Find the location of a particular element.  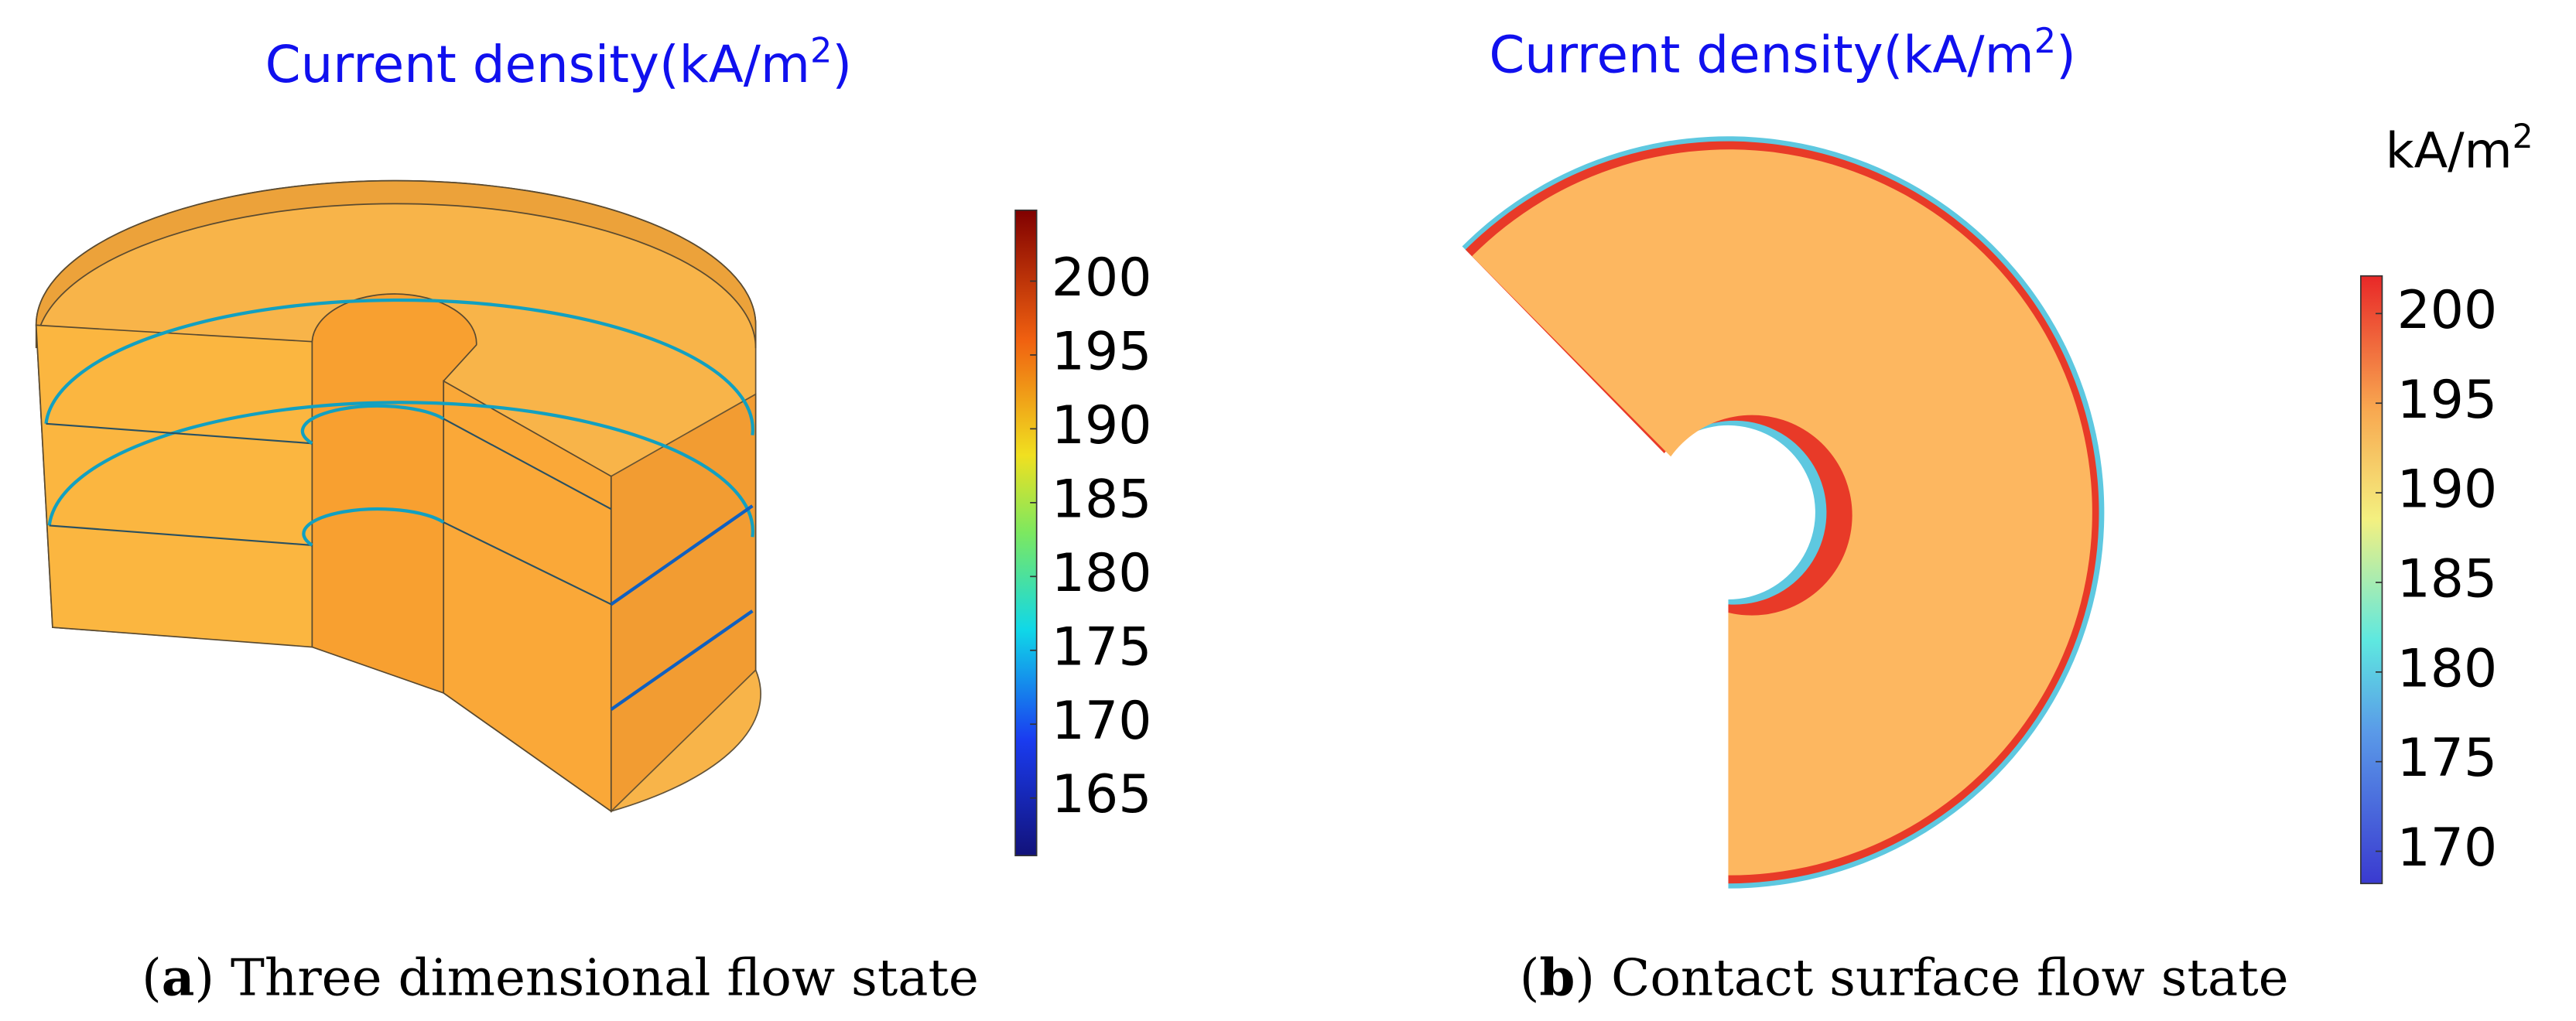

colorbar-tick-label: 165 is located at coordinates (1102, 794).